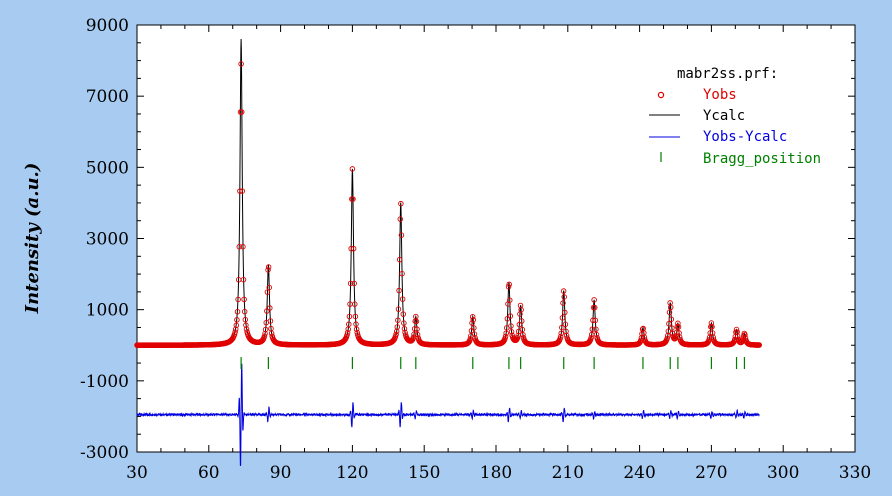  I want to click on x-tick-label: 90, so click(281, 473).